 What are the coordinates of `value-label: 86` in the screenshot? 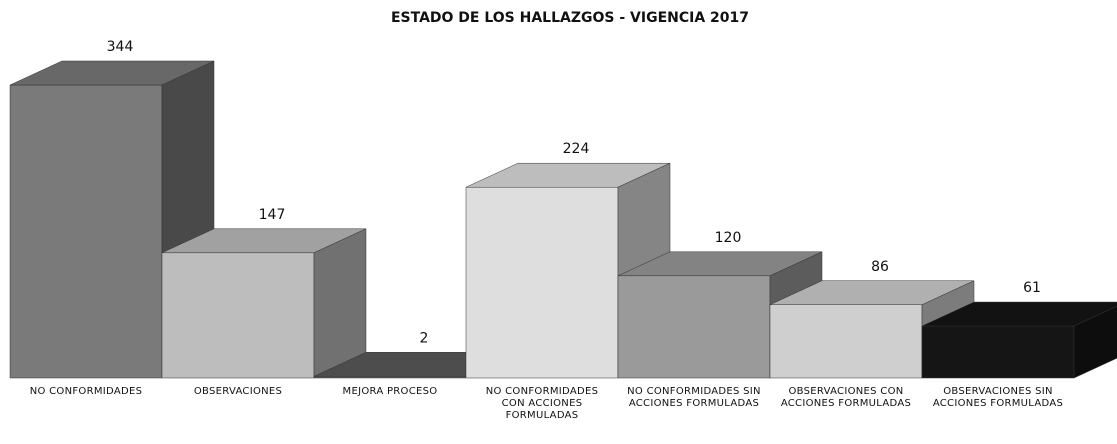 It's located at (880, 267).